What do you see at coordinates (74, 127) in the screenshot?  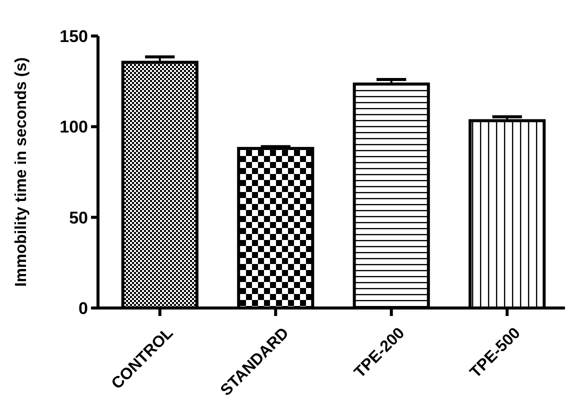 I see `y-tick-label: 100` at bounding box center [74, 127].